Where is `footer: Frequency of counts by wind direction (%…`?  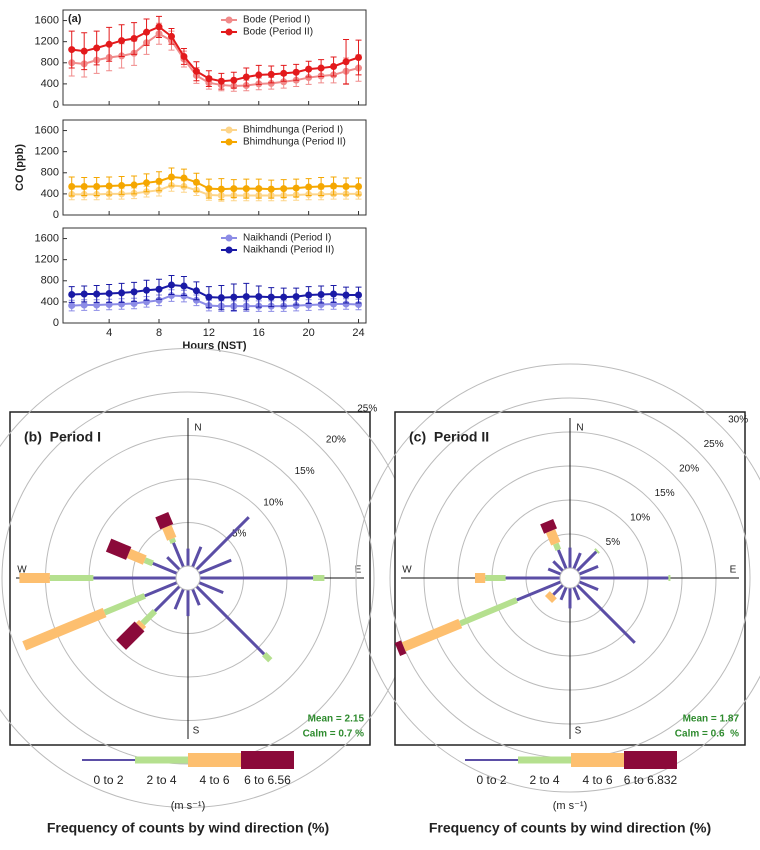
footer: Frequency of counts by wind direction (%… is located at coordinates (188, 828).